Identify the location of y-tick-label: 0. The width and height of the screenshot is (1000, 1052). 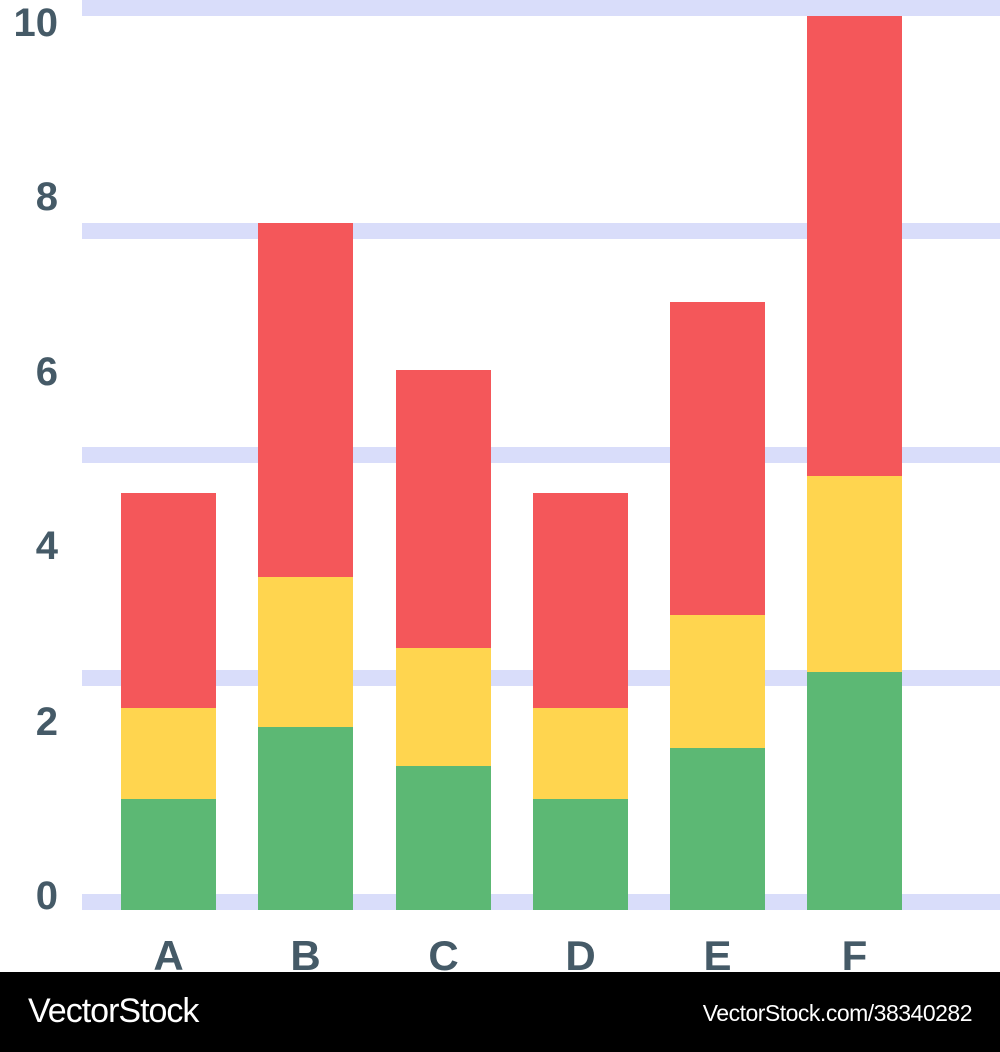
(46, 896).